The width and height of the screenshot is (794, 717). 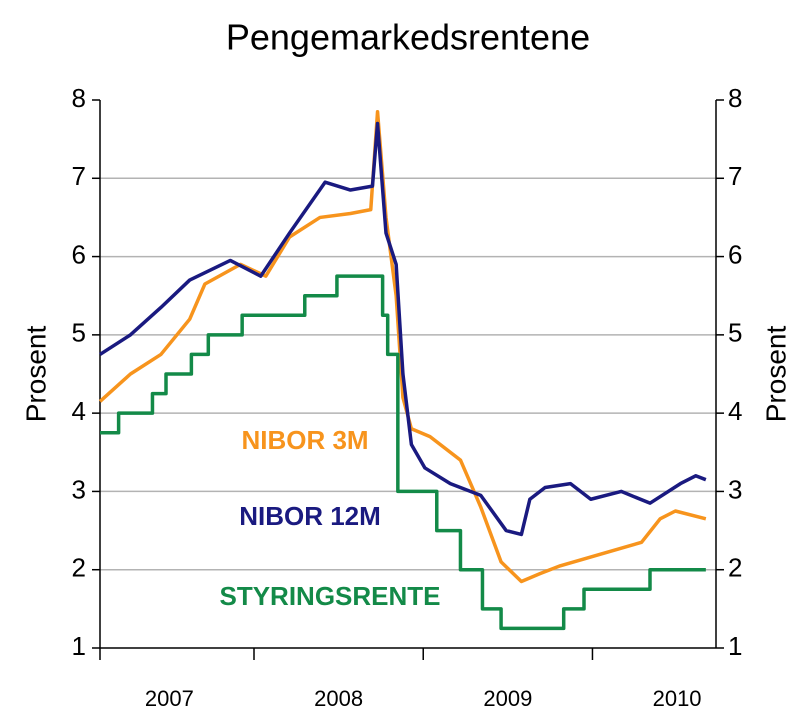 What do you see at coordinates (79, 333) in the screenshot?
I see `y-tick-label: 5` at bounding box center [79, 333].